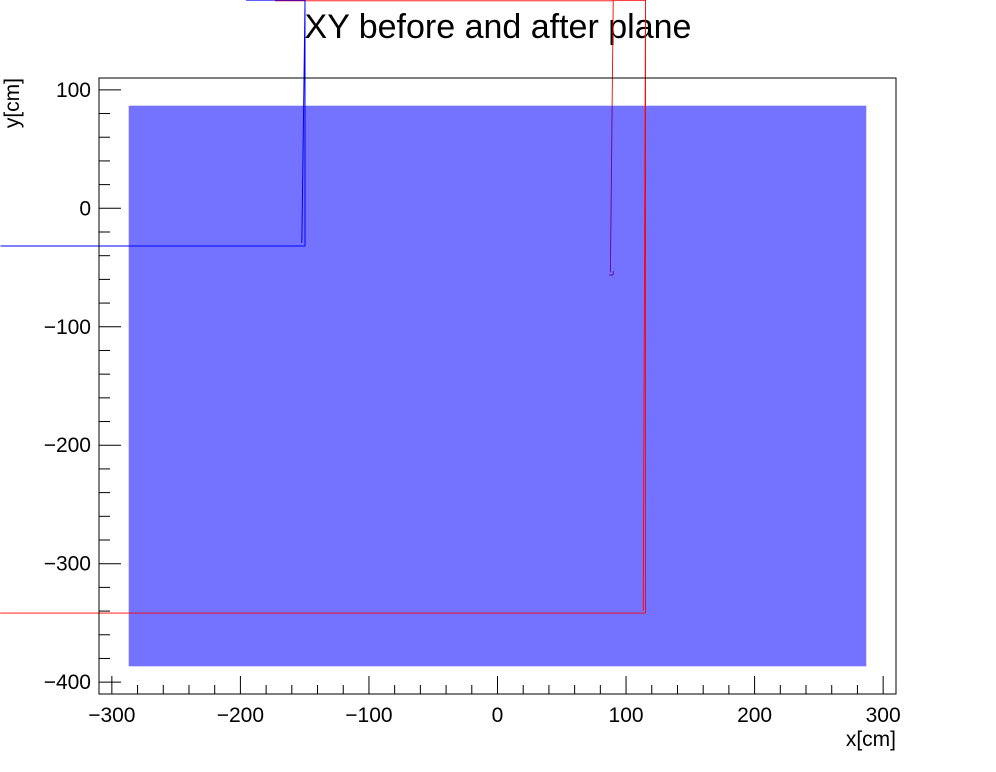 The image size is (996, 772). Describe the element at coordinates (368, 715) in the screenshot. I see `x-tick-label: −100` at that location.